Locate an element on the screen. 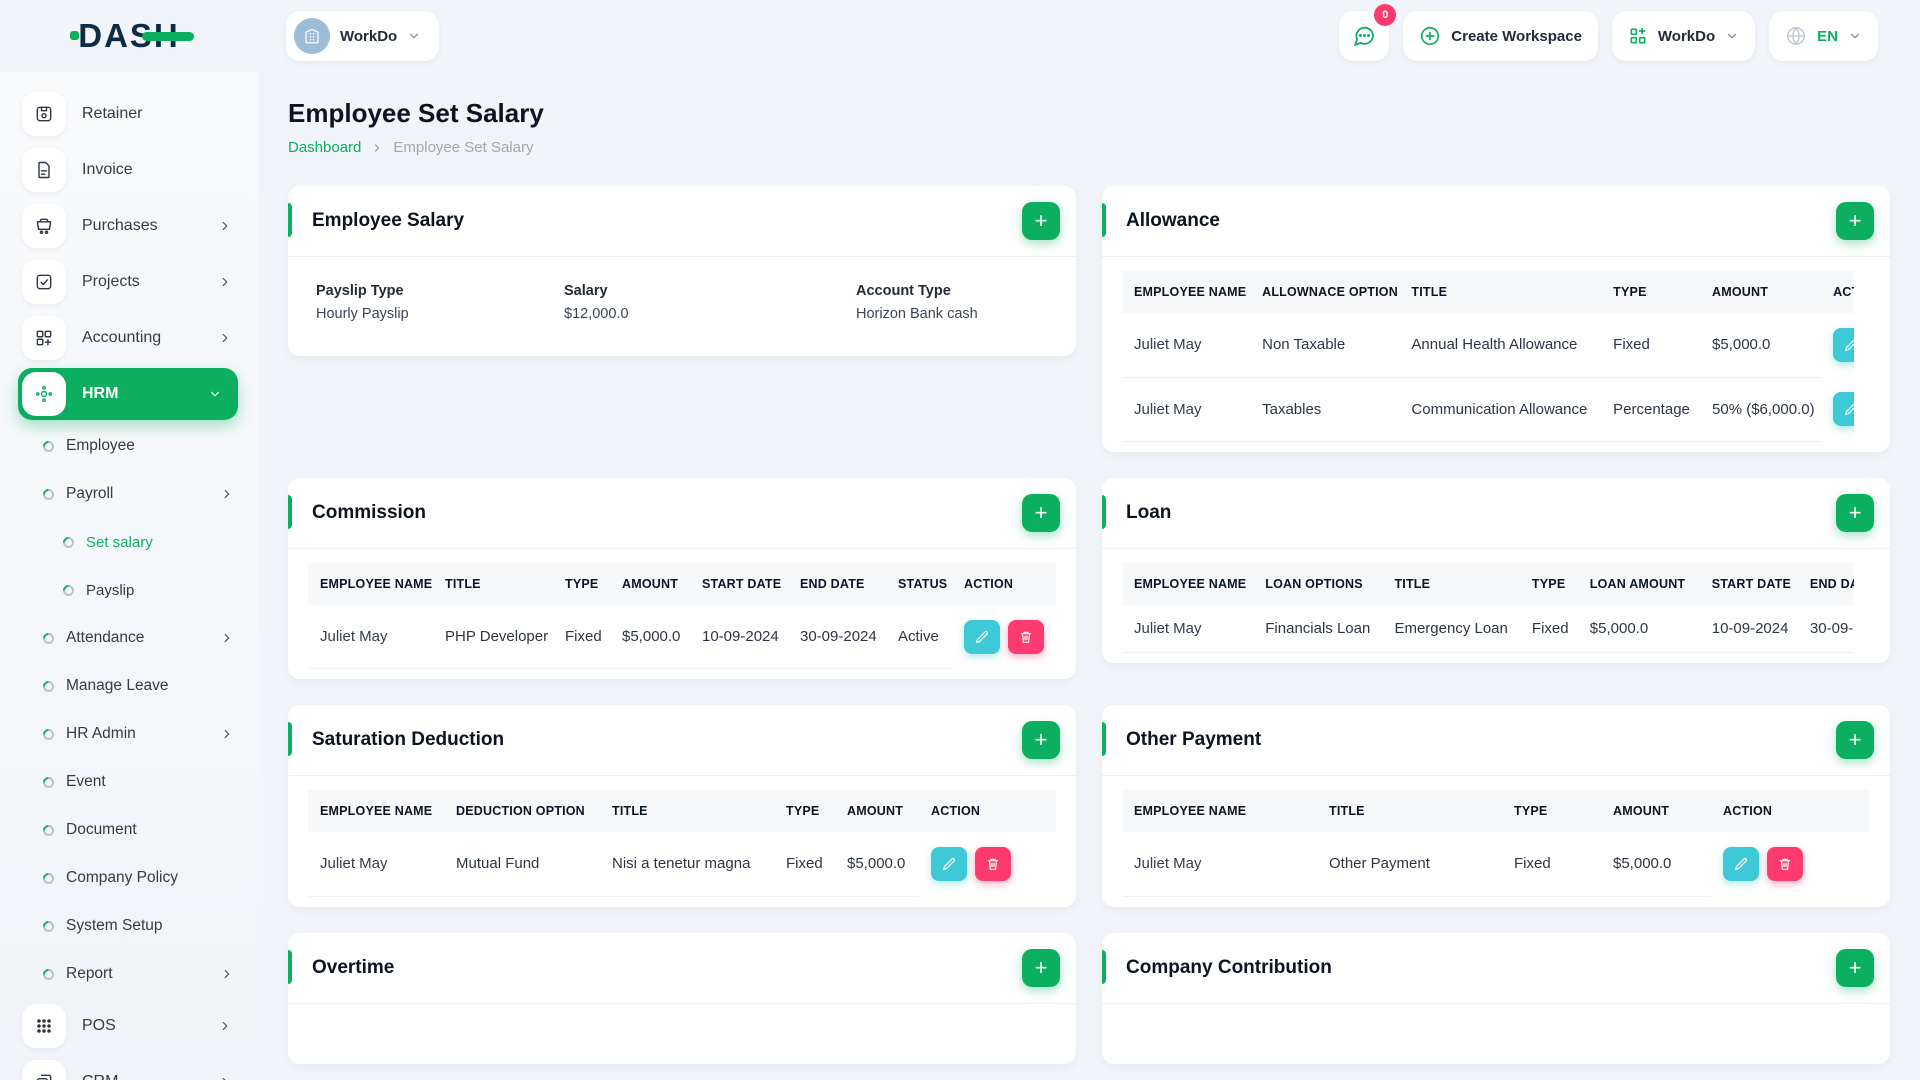 This screenshot has height=1080, width=1920. add-company-contribution-button: + is located at coordinates (1855, 967).